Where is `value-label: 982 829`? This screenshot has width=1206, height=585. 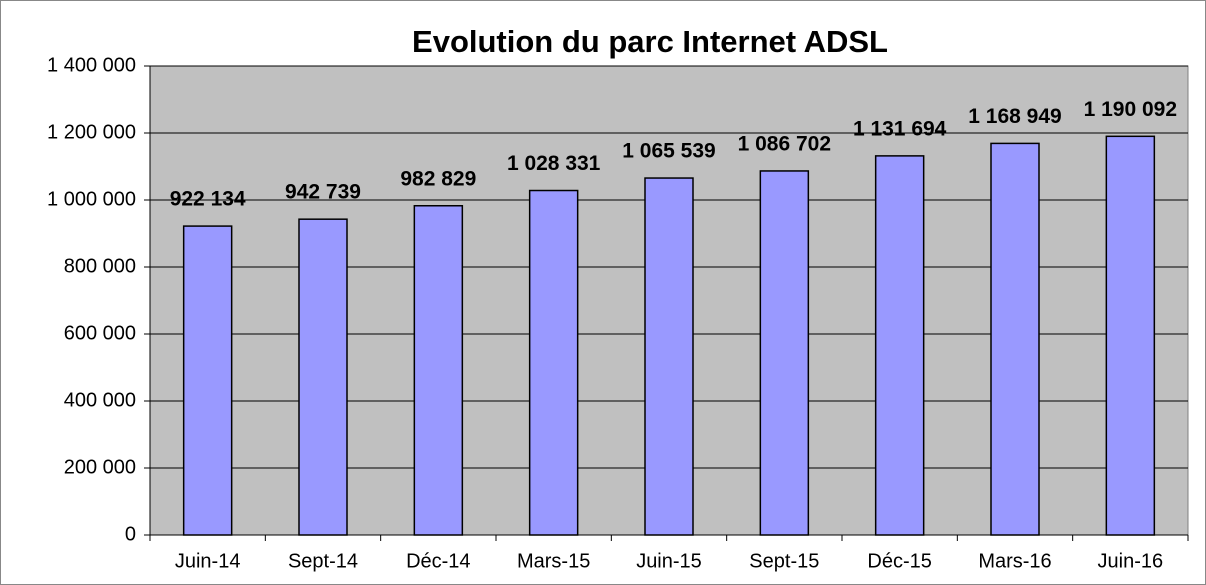
value-label: 982 829 is located at coordinates (438, 178).